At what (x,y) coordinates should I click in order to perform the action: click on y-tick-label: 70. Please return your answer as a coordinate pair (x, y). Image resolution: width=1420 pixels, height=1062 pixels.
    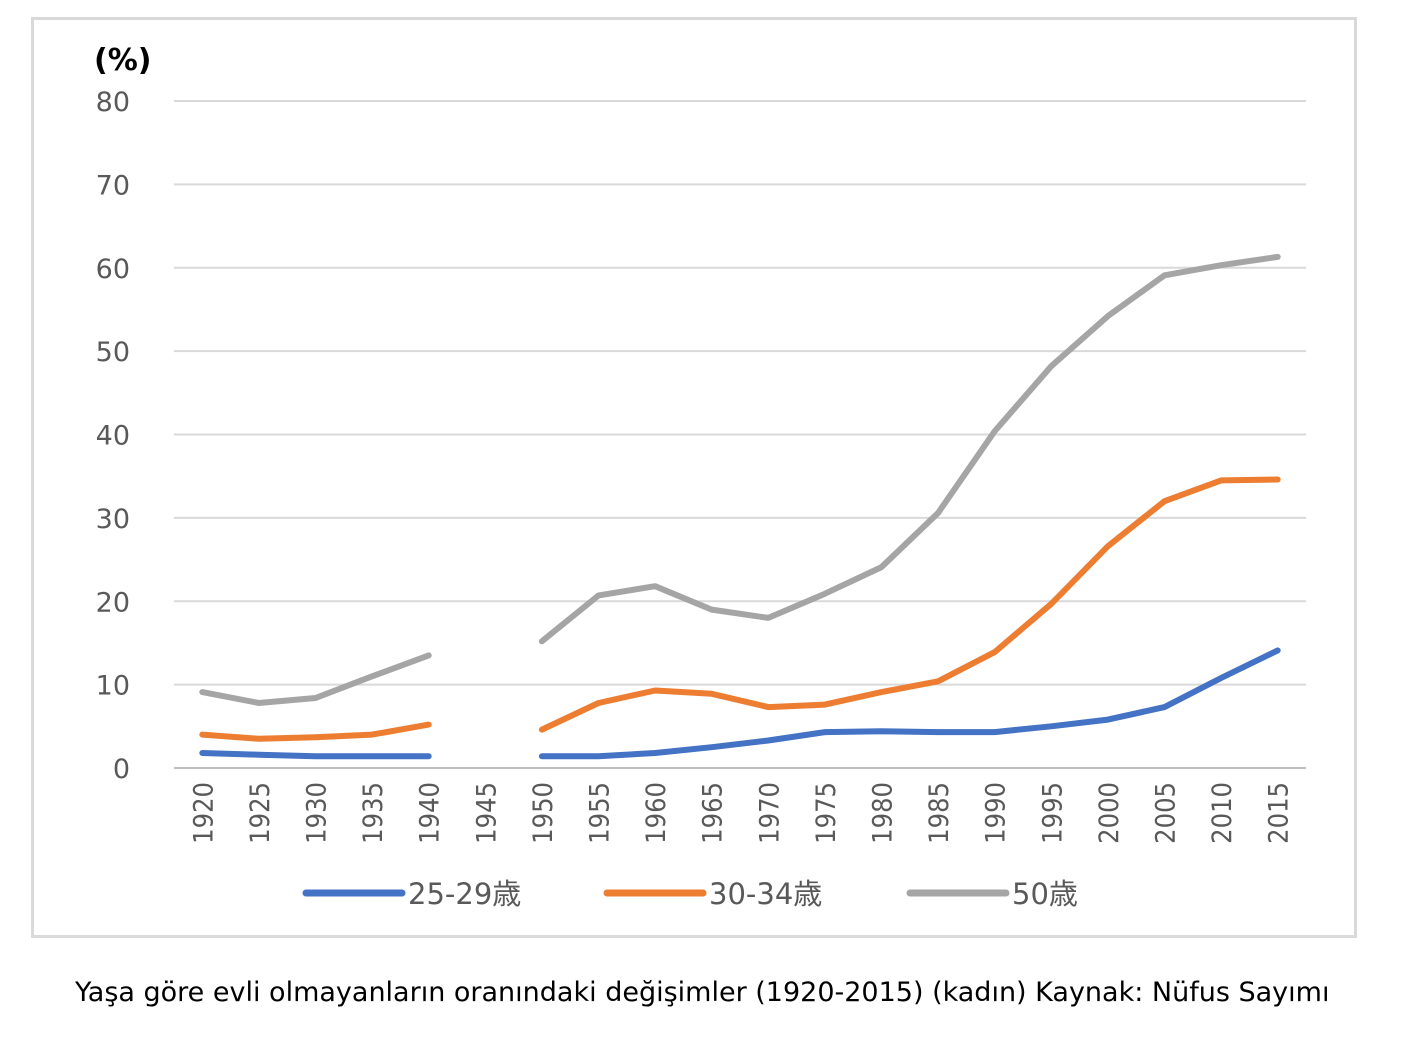
    Looking at the image, I should click on (113, 185).